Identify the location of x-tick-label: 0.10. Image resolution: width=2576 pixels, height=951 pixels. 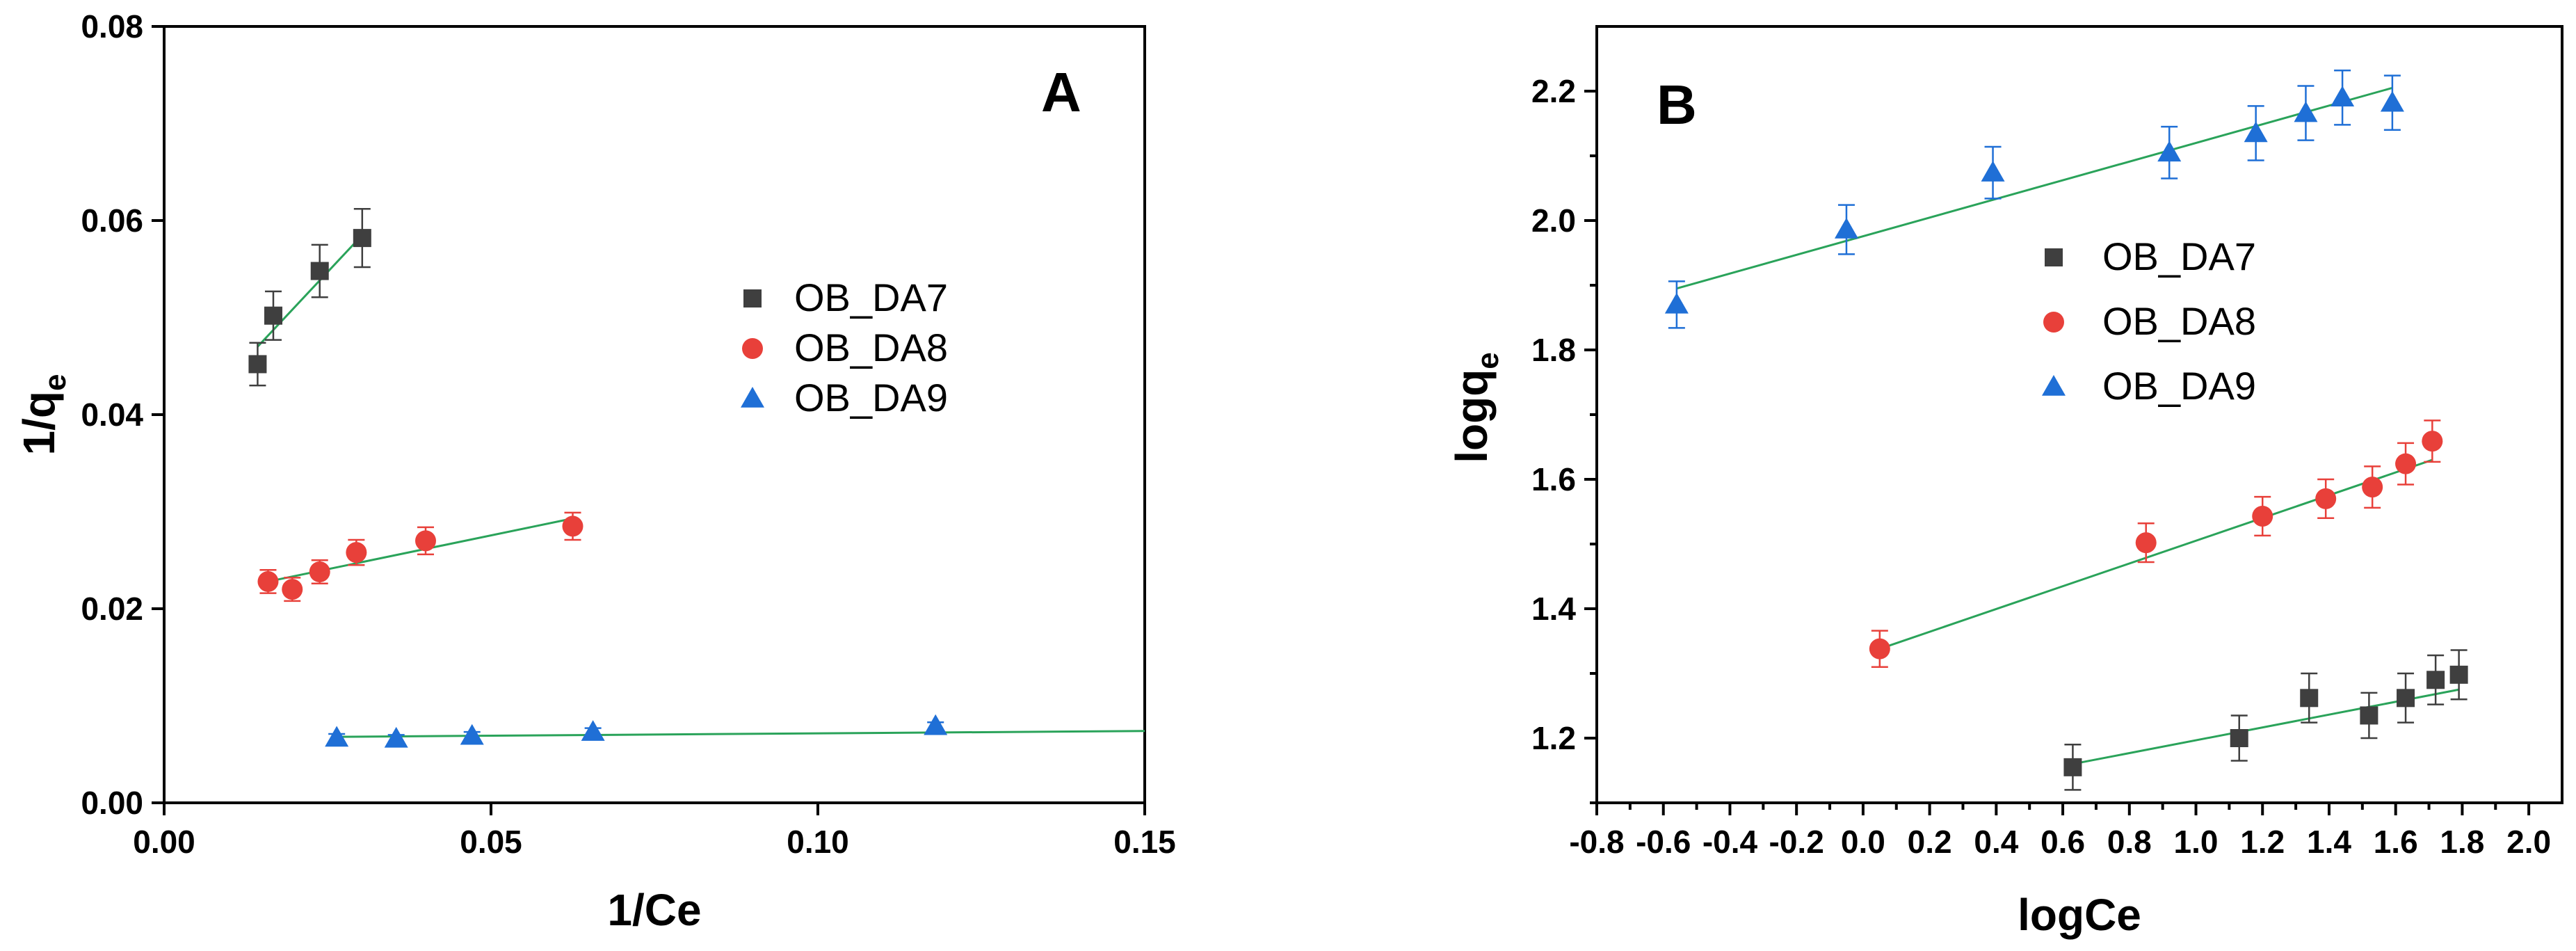
(818, 842).